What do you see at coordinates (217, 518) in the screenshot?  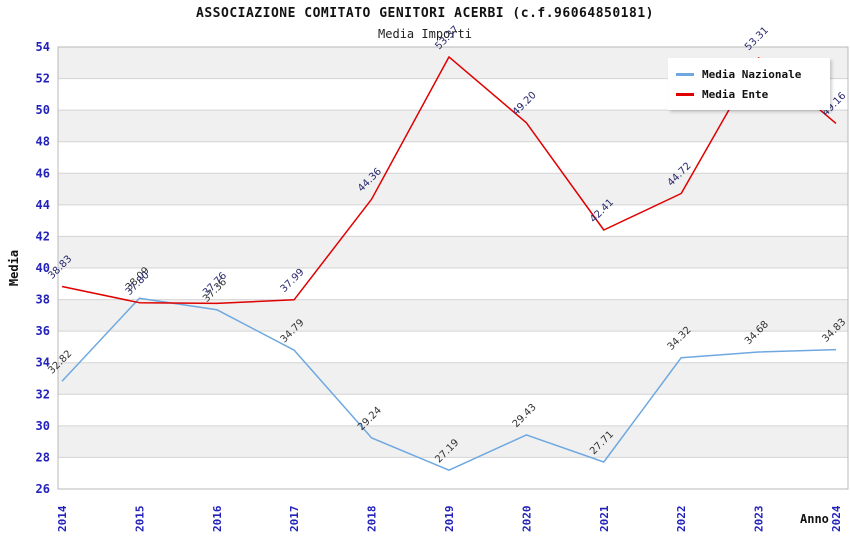 I see `x-tick-label: 2016` at bounding box center [217, 518].